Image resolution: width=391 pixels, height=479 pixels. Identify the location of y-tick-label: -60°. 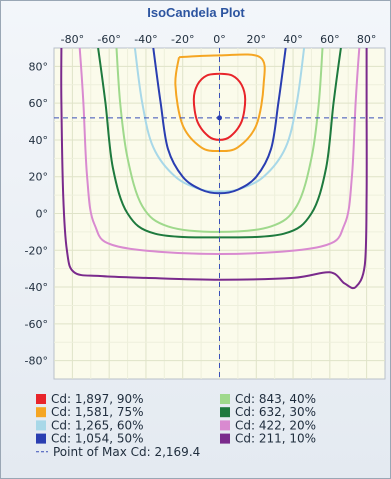
(36, 324).